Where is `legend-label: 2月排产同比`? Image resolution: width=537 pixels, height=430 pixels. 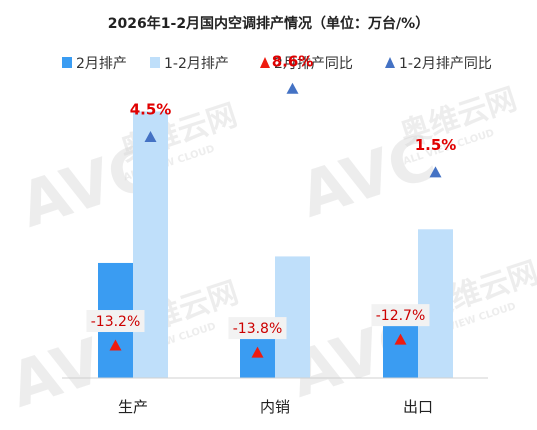
legend-label: 2月排产同比 is located at coordinates (313, 64).